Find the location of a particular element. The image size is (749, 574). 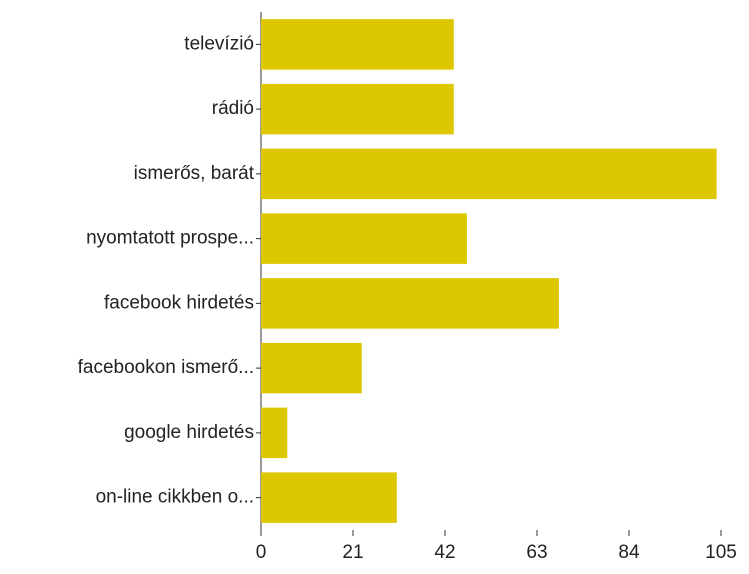

x-tick-label: 63 is located at coordinates (536, 552).